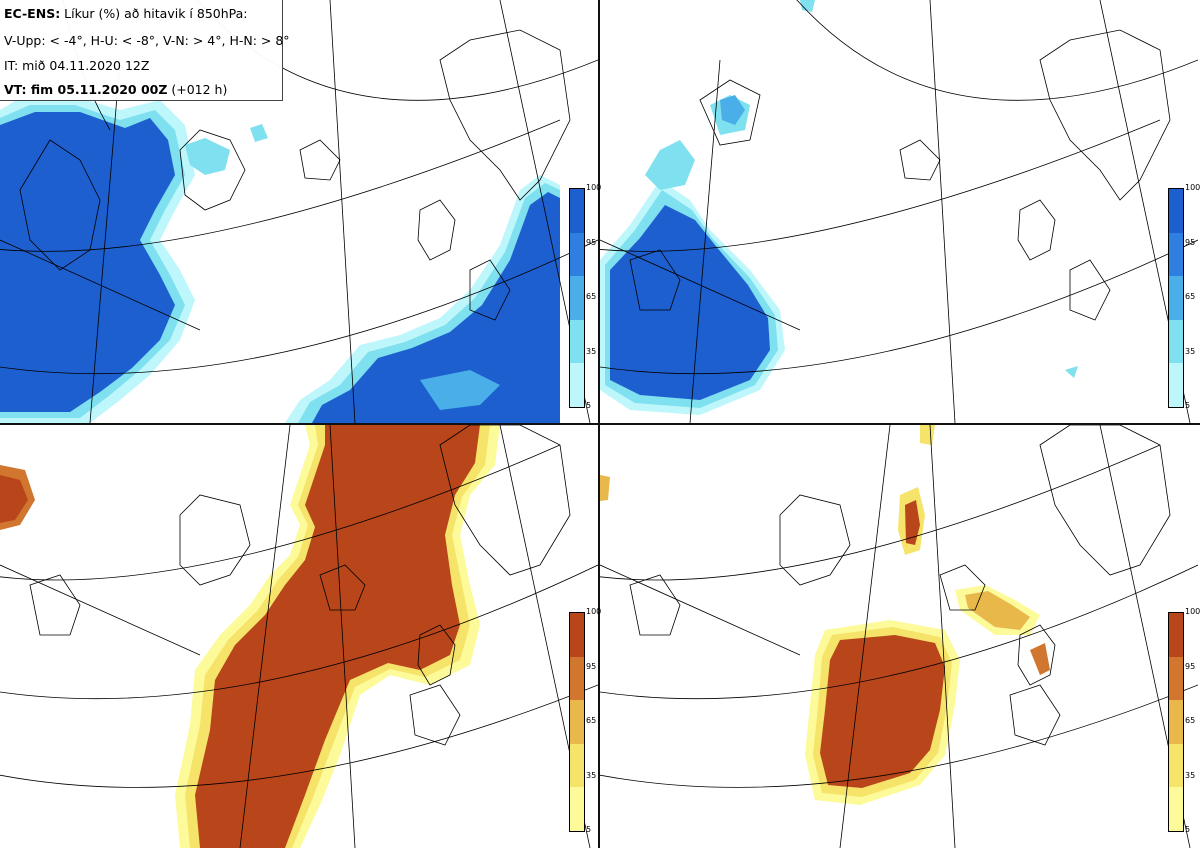 The height and width of the screenshot is (848, 1200). What do you see at coordinates (86, 89) in the screenshot?
I see `header-valid-time: VT: fim 05.11.2020 00Z` at bounding box center [86, 89].